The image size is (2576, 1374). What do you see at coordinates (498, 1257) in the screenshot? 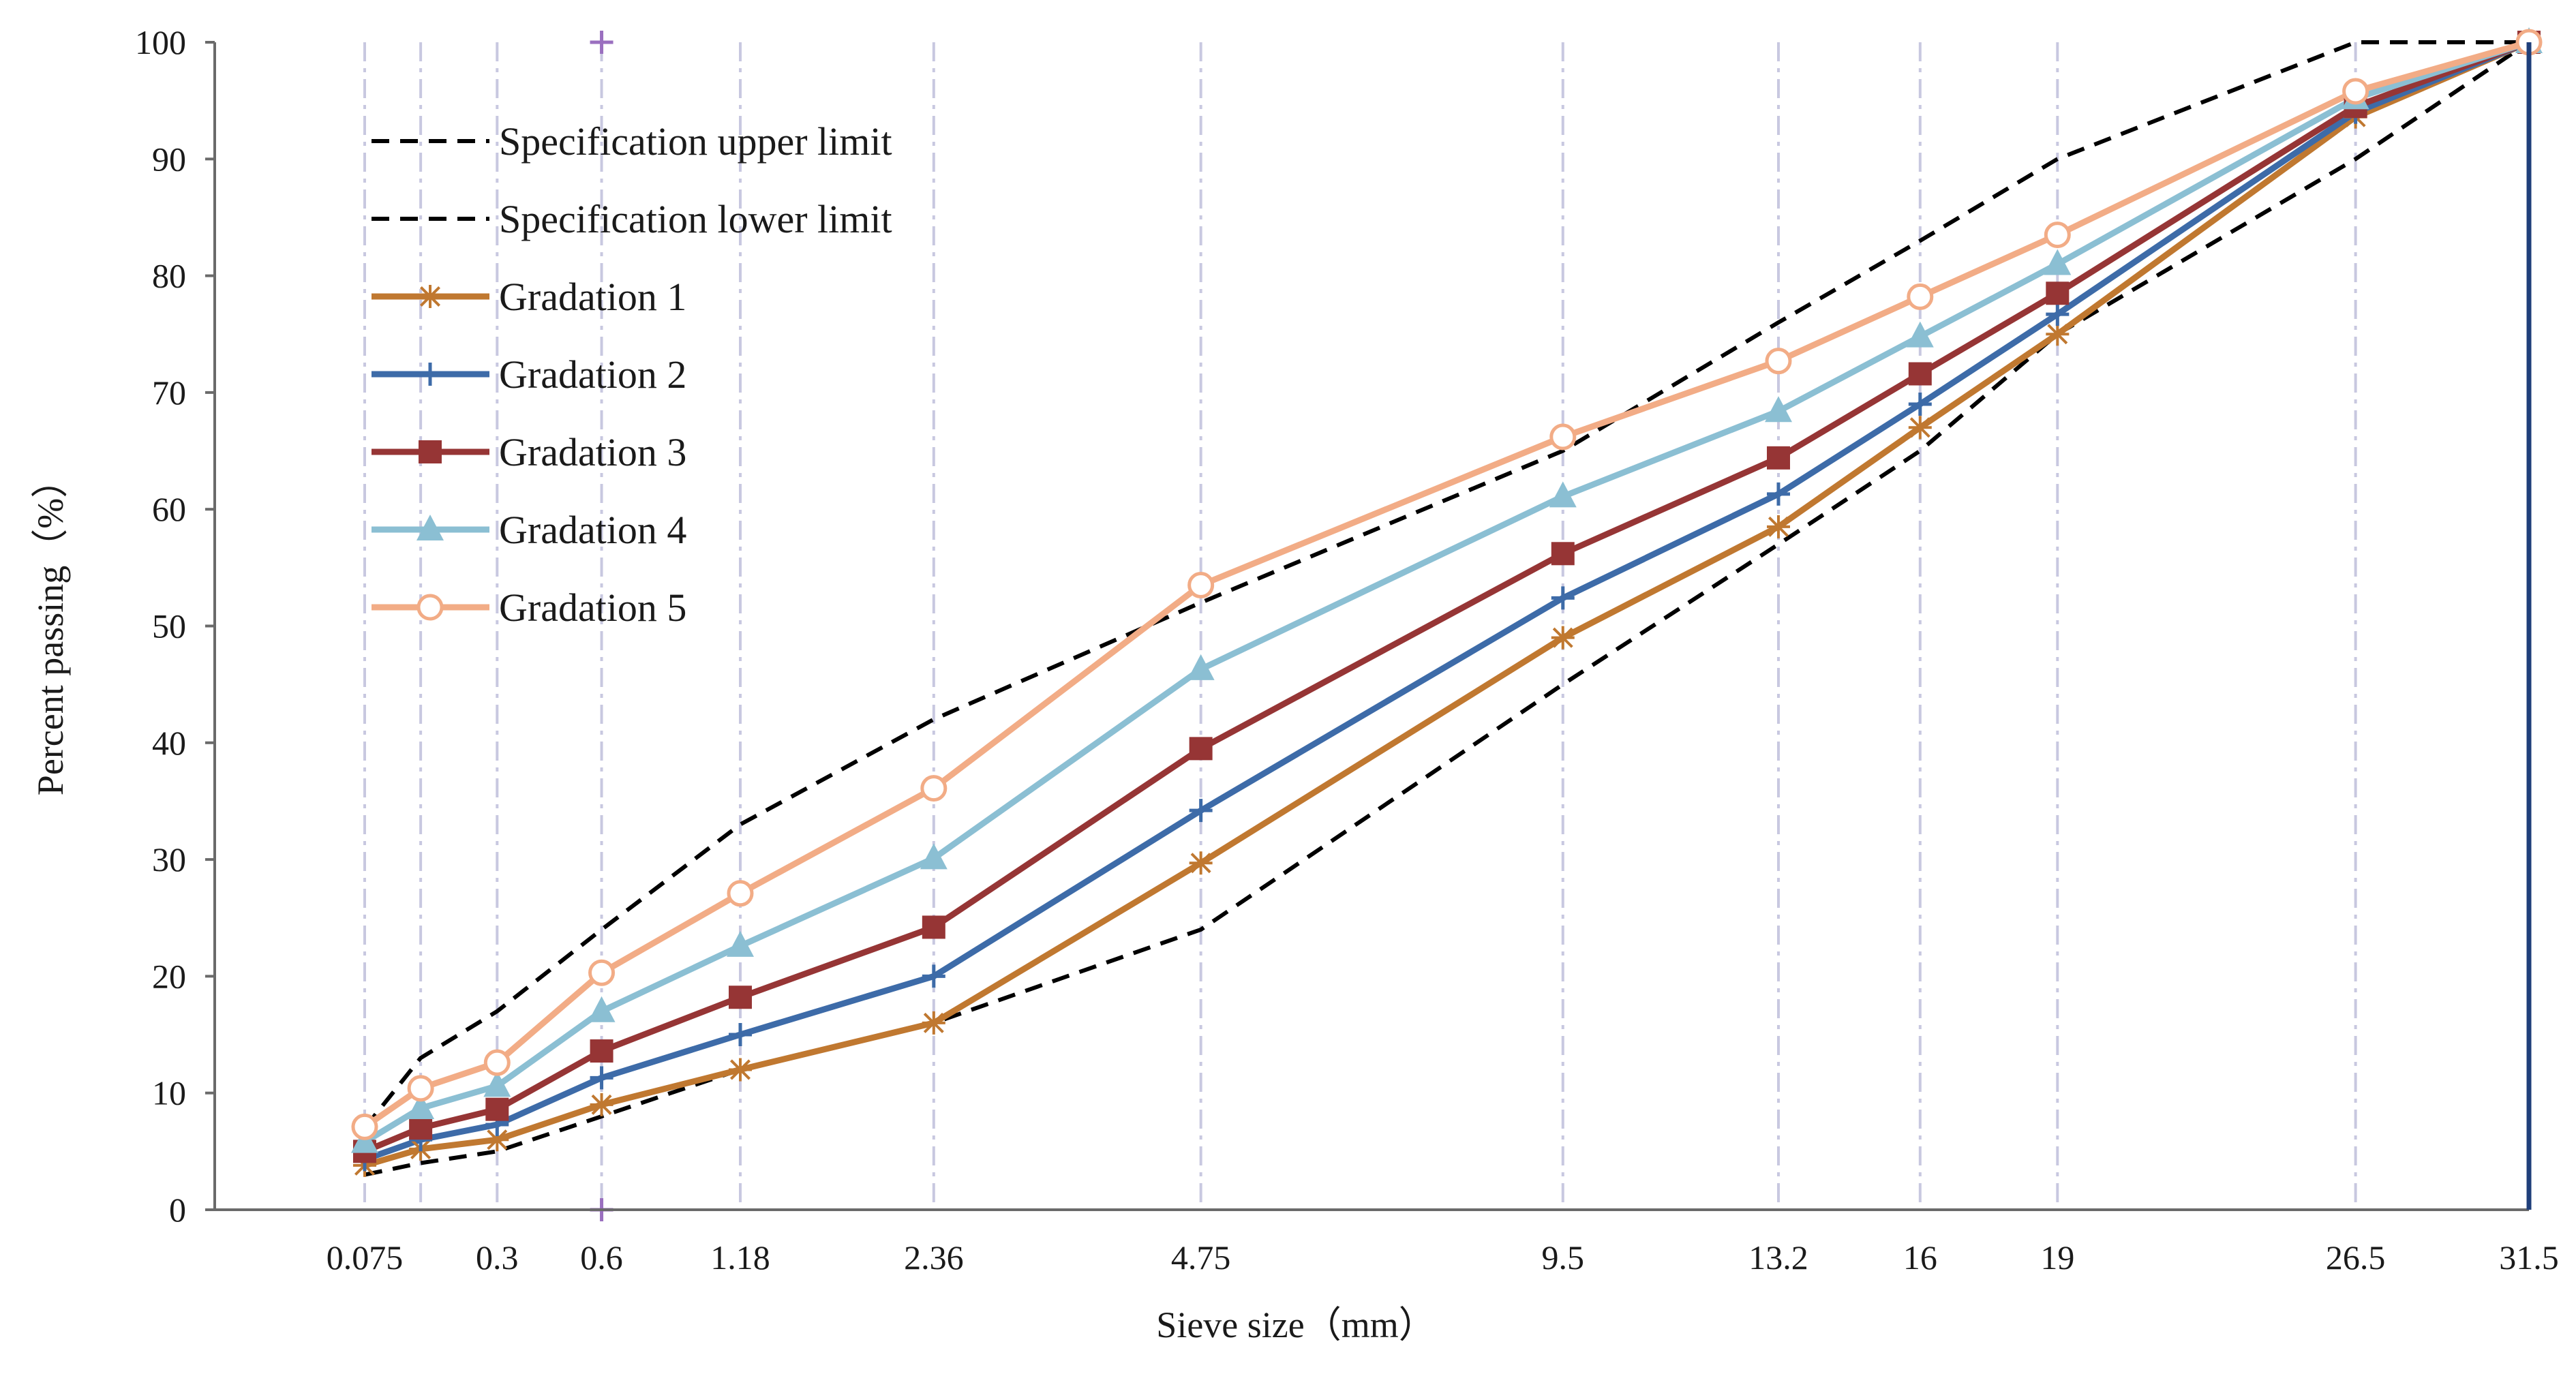
I see `x-tick-label: 0.3` at bounding box center [498, 1257].